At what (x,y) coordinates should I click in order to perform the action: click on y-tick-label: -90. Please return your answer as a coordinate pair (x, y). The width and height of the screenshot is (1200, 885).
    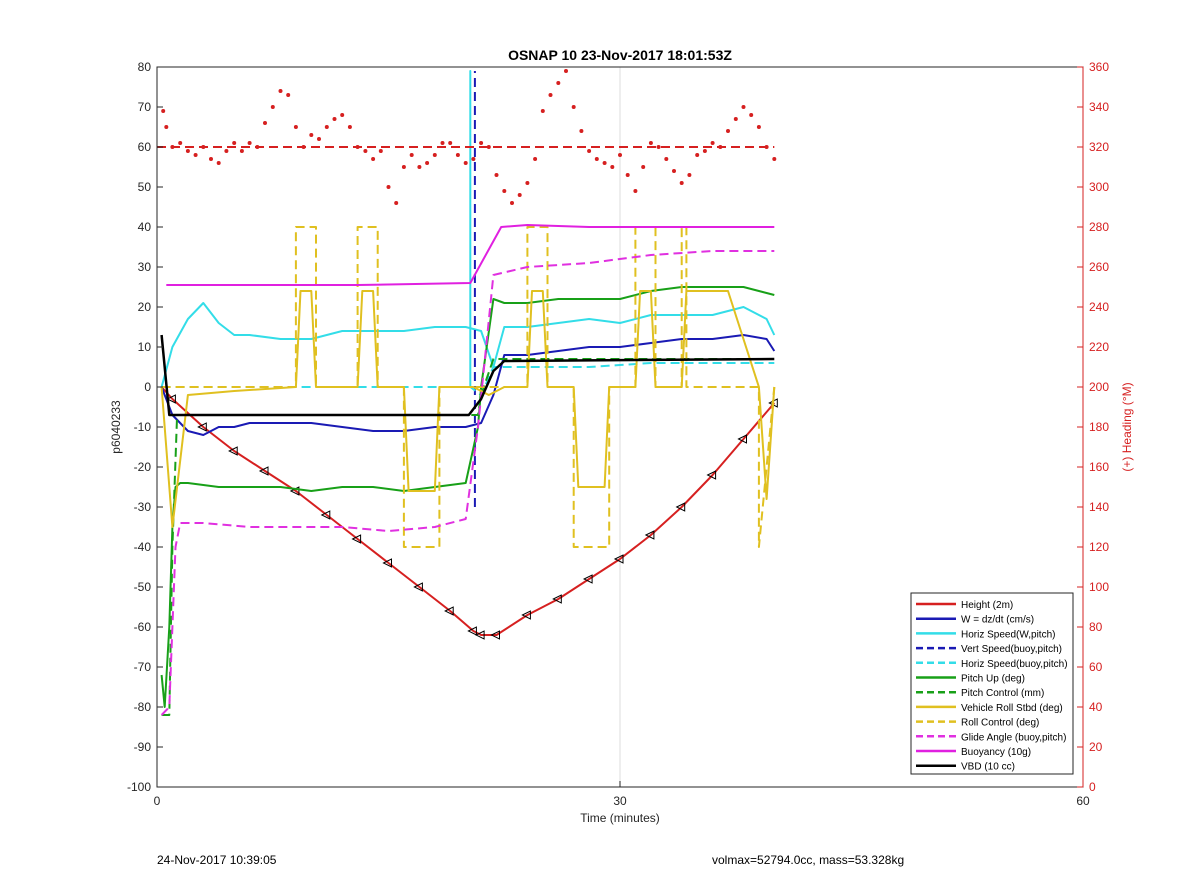
    Looking at the image, I should click on (143, 747).